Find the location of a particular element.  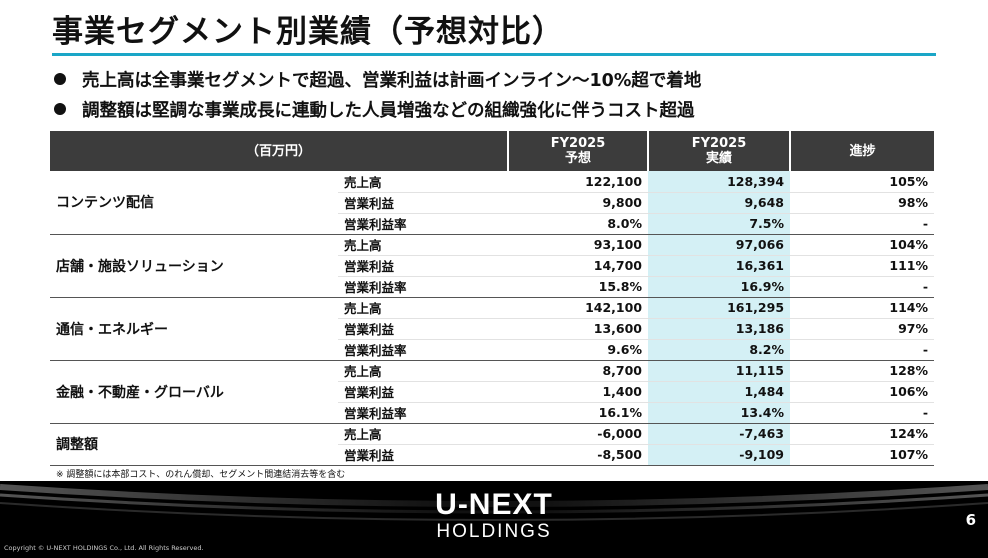

progress-value: 106% is located at coordinates (862, 391).